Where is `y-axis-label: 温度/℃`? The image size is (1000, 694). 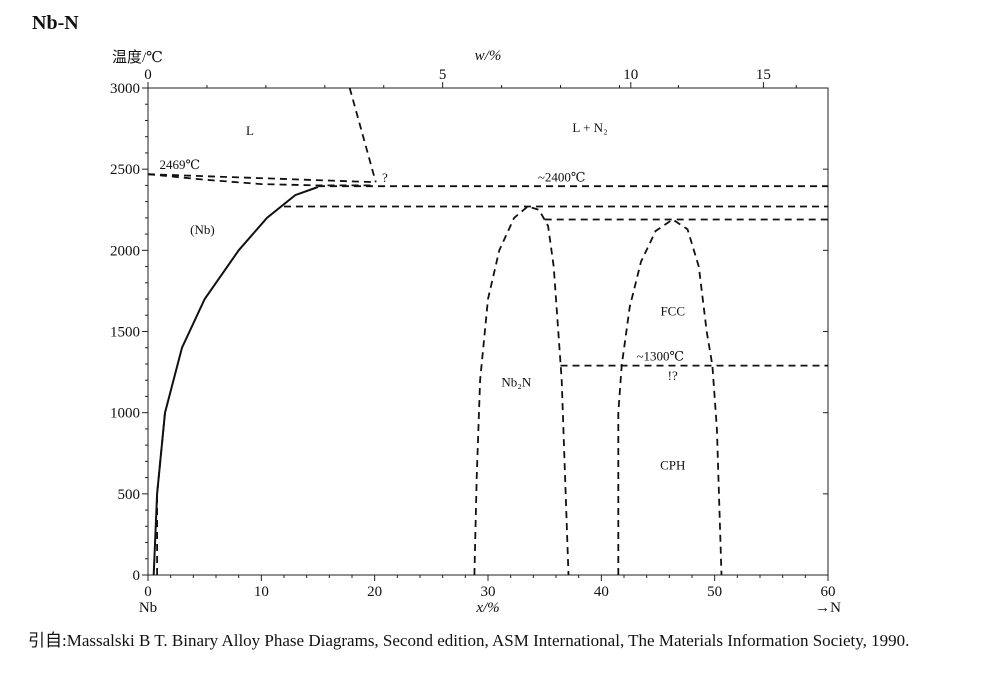 y-axis-label: 温度/℃ is located at coordinates (137, 57).